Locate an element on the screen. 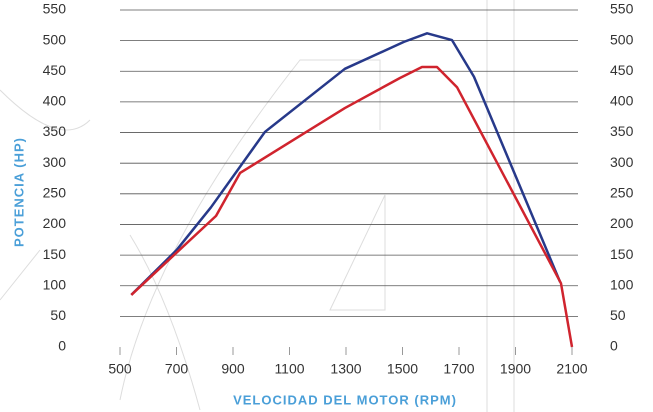  x-tick-label: 500 is located at coordinates (120, 369).